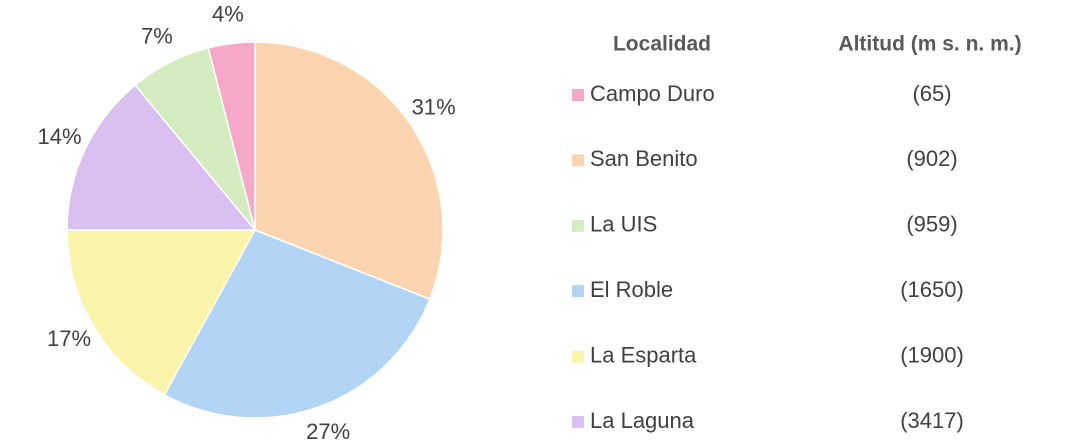 The height and width of the screenshot is (445, 1065). What do you see at coordinates (931, 93) in the screenshot?
I see `altitude: (65)` at bounding box center [931, 93].